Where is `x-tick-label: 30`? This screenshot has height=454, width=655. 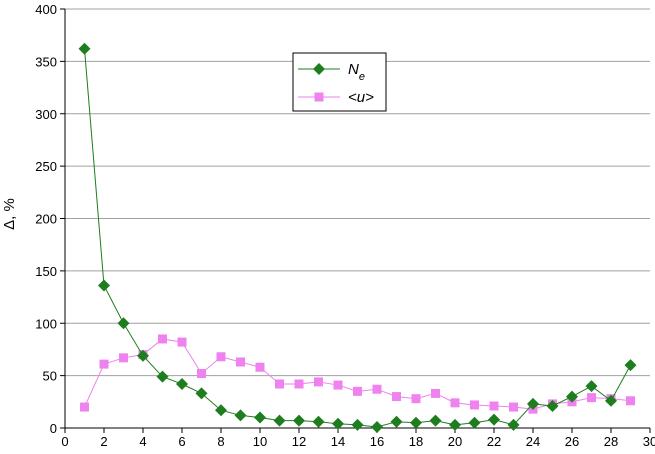 x-tick-label: 30 is located at coordinates (649, 441).